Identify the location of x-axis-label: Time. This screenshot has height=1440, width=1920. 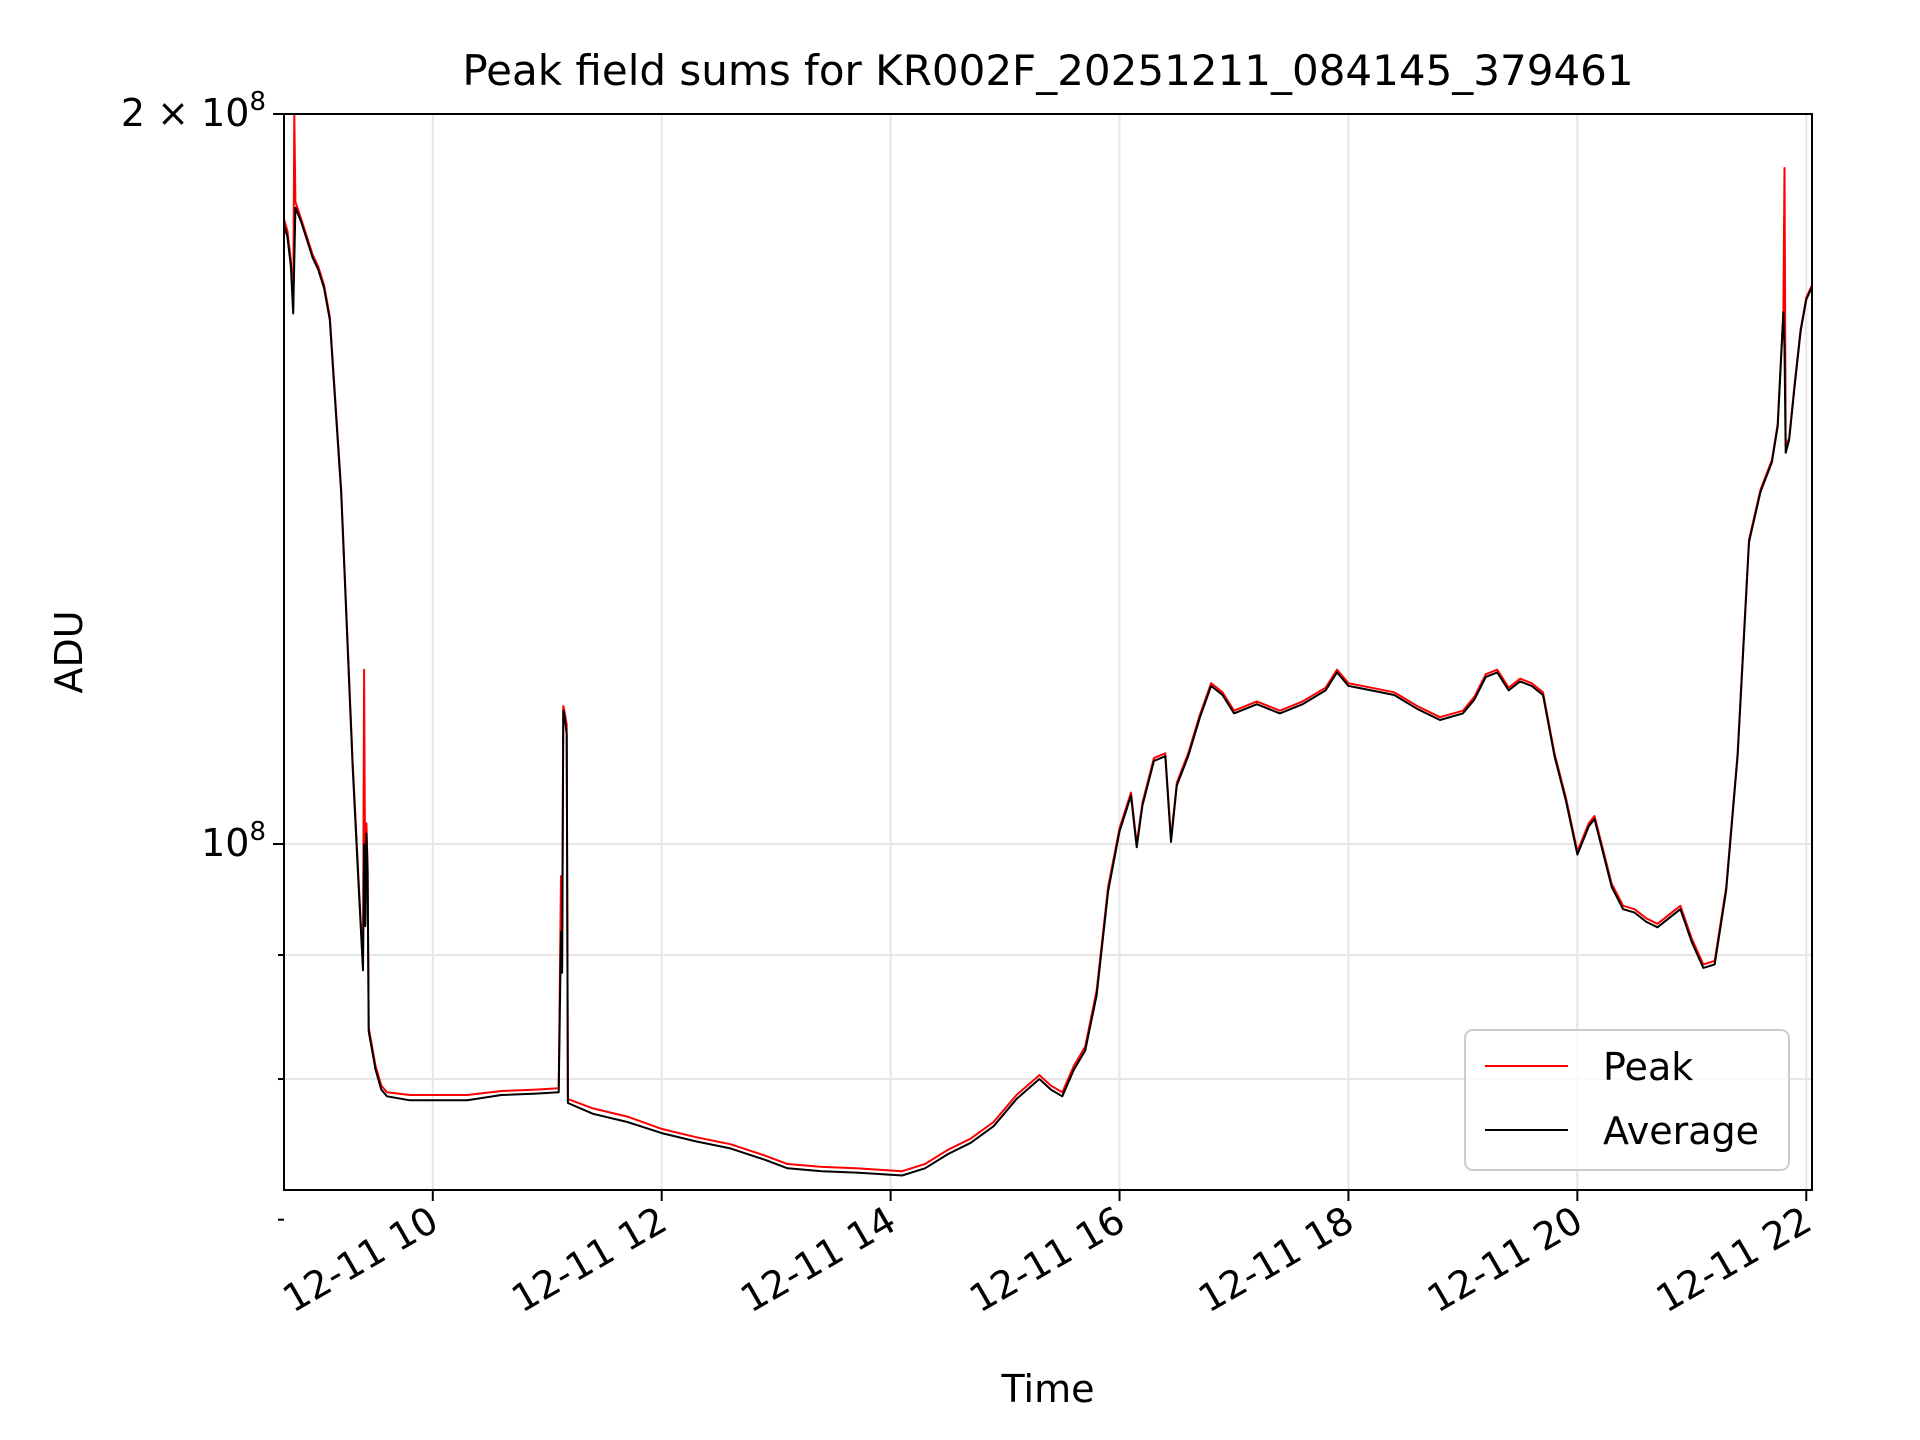
(1048, 1389).